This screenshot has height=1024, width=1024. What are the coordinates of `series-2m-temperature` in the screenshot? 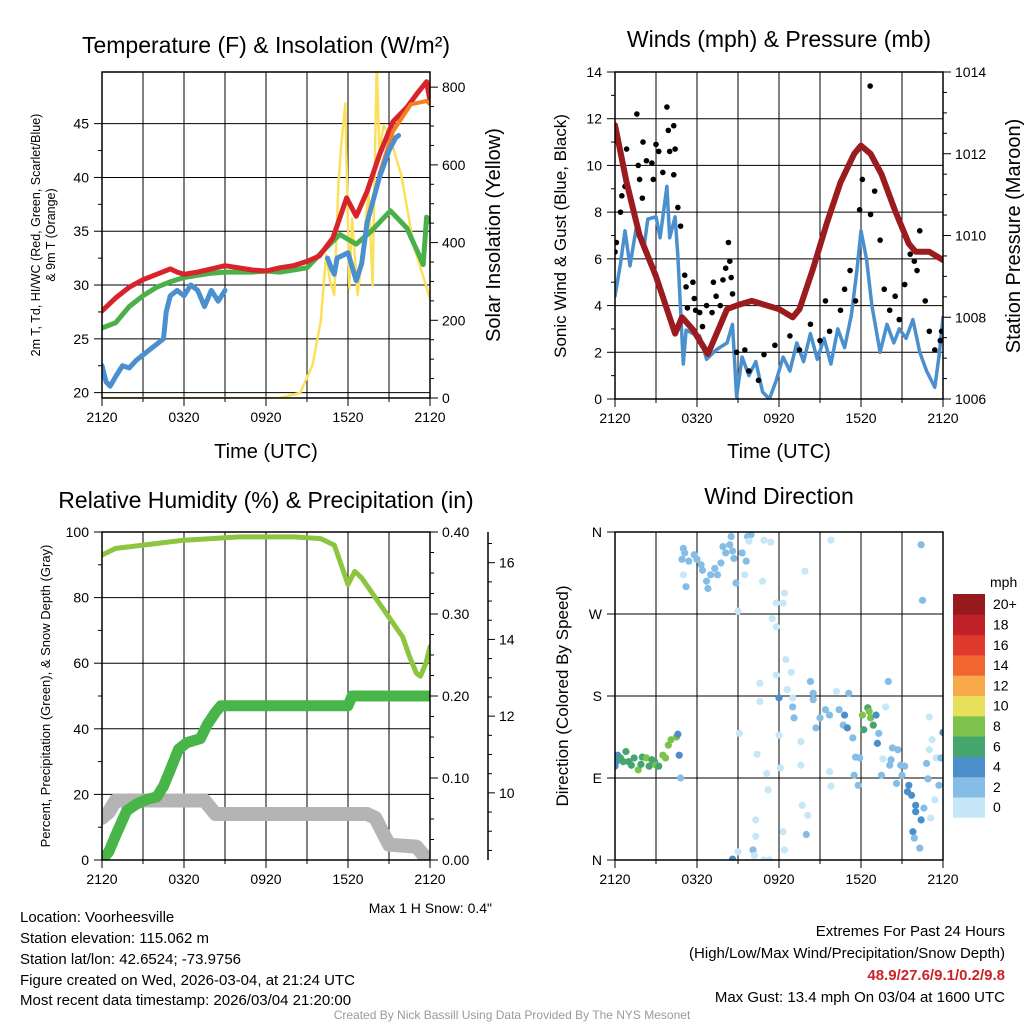 It's located at (266, 196).